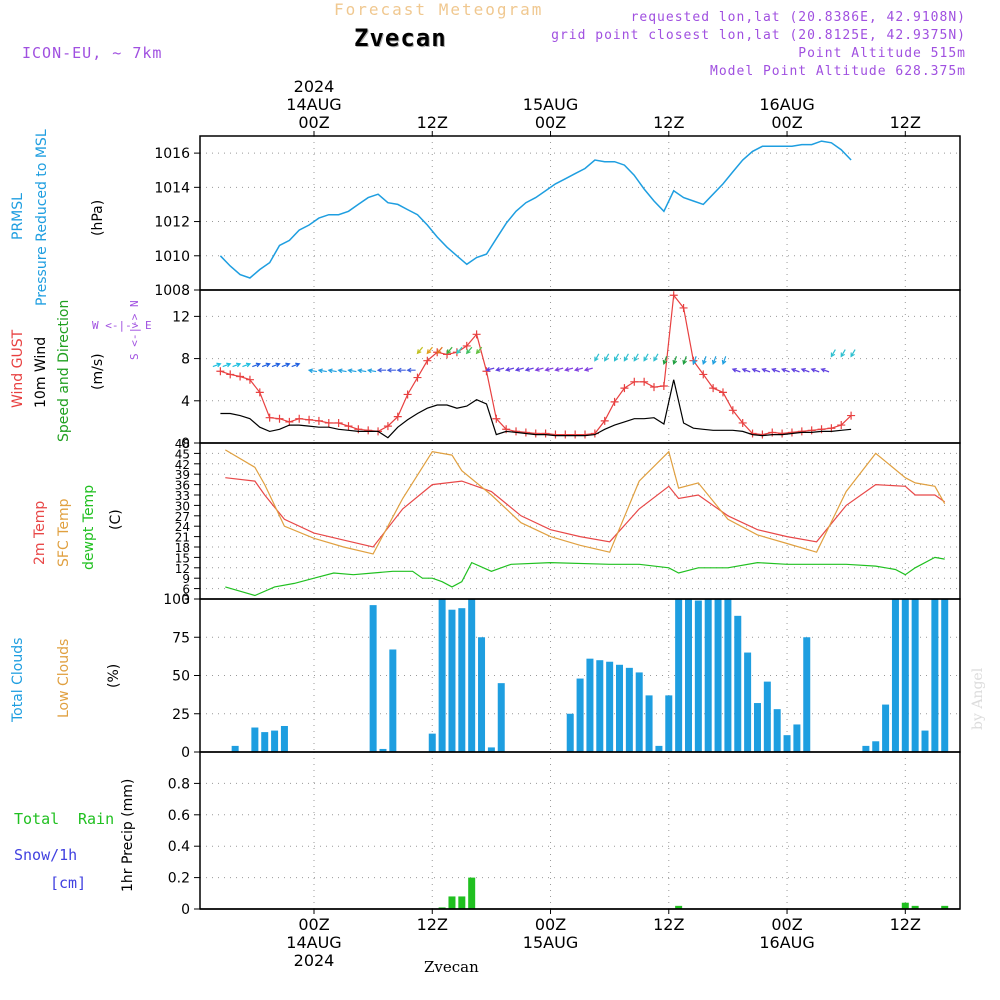 The height and width of the screenshot is (1000, 1000). I want to click on y-tick-label: 0.6, so click(179, 816).